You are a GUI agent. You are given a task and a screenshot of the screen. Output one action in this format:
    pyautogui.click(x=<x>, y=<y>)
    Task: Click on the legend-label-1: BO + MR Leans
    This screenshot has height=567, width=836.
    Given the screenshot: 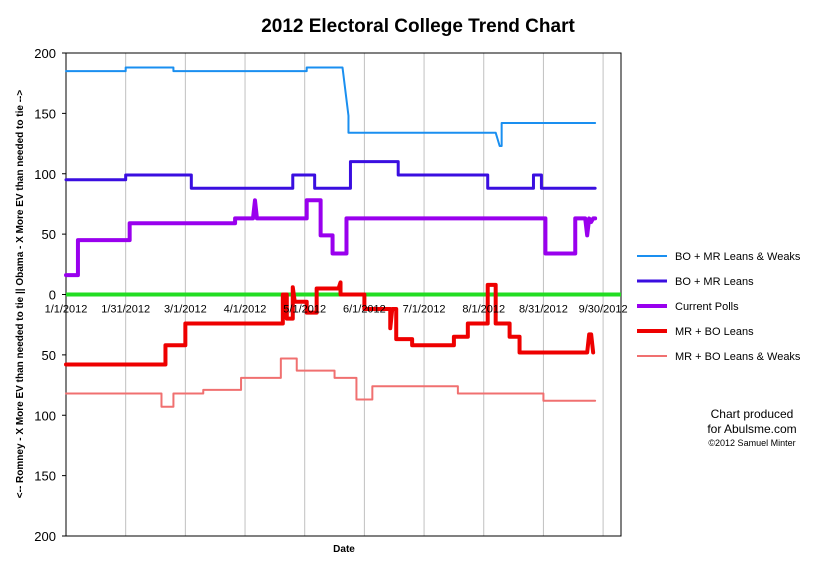 What is the action you would take?
    pyautogui.click(x=714, y=282)
    